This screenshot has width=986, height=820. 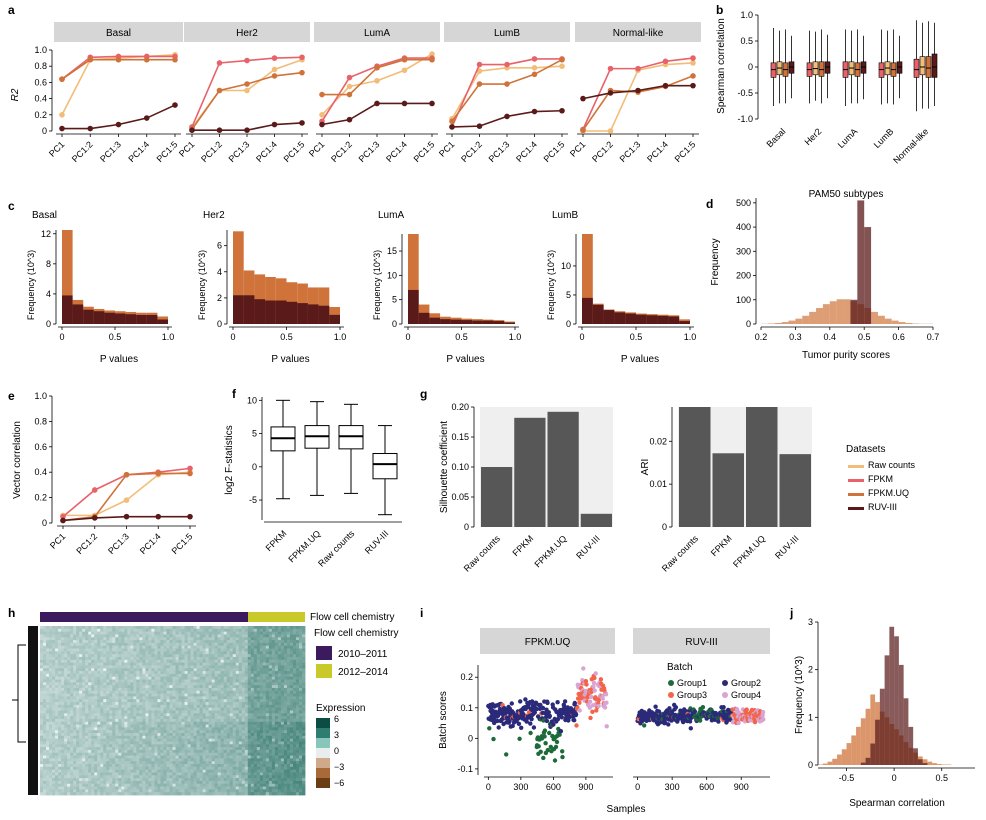 What do you see at coordinates (322, 94) in the screenshot?
I see `a-point` at bounding box center [322, 94].